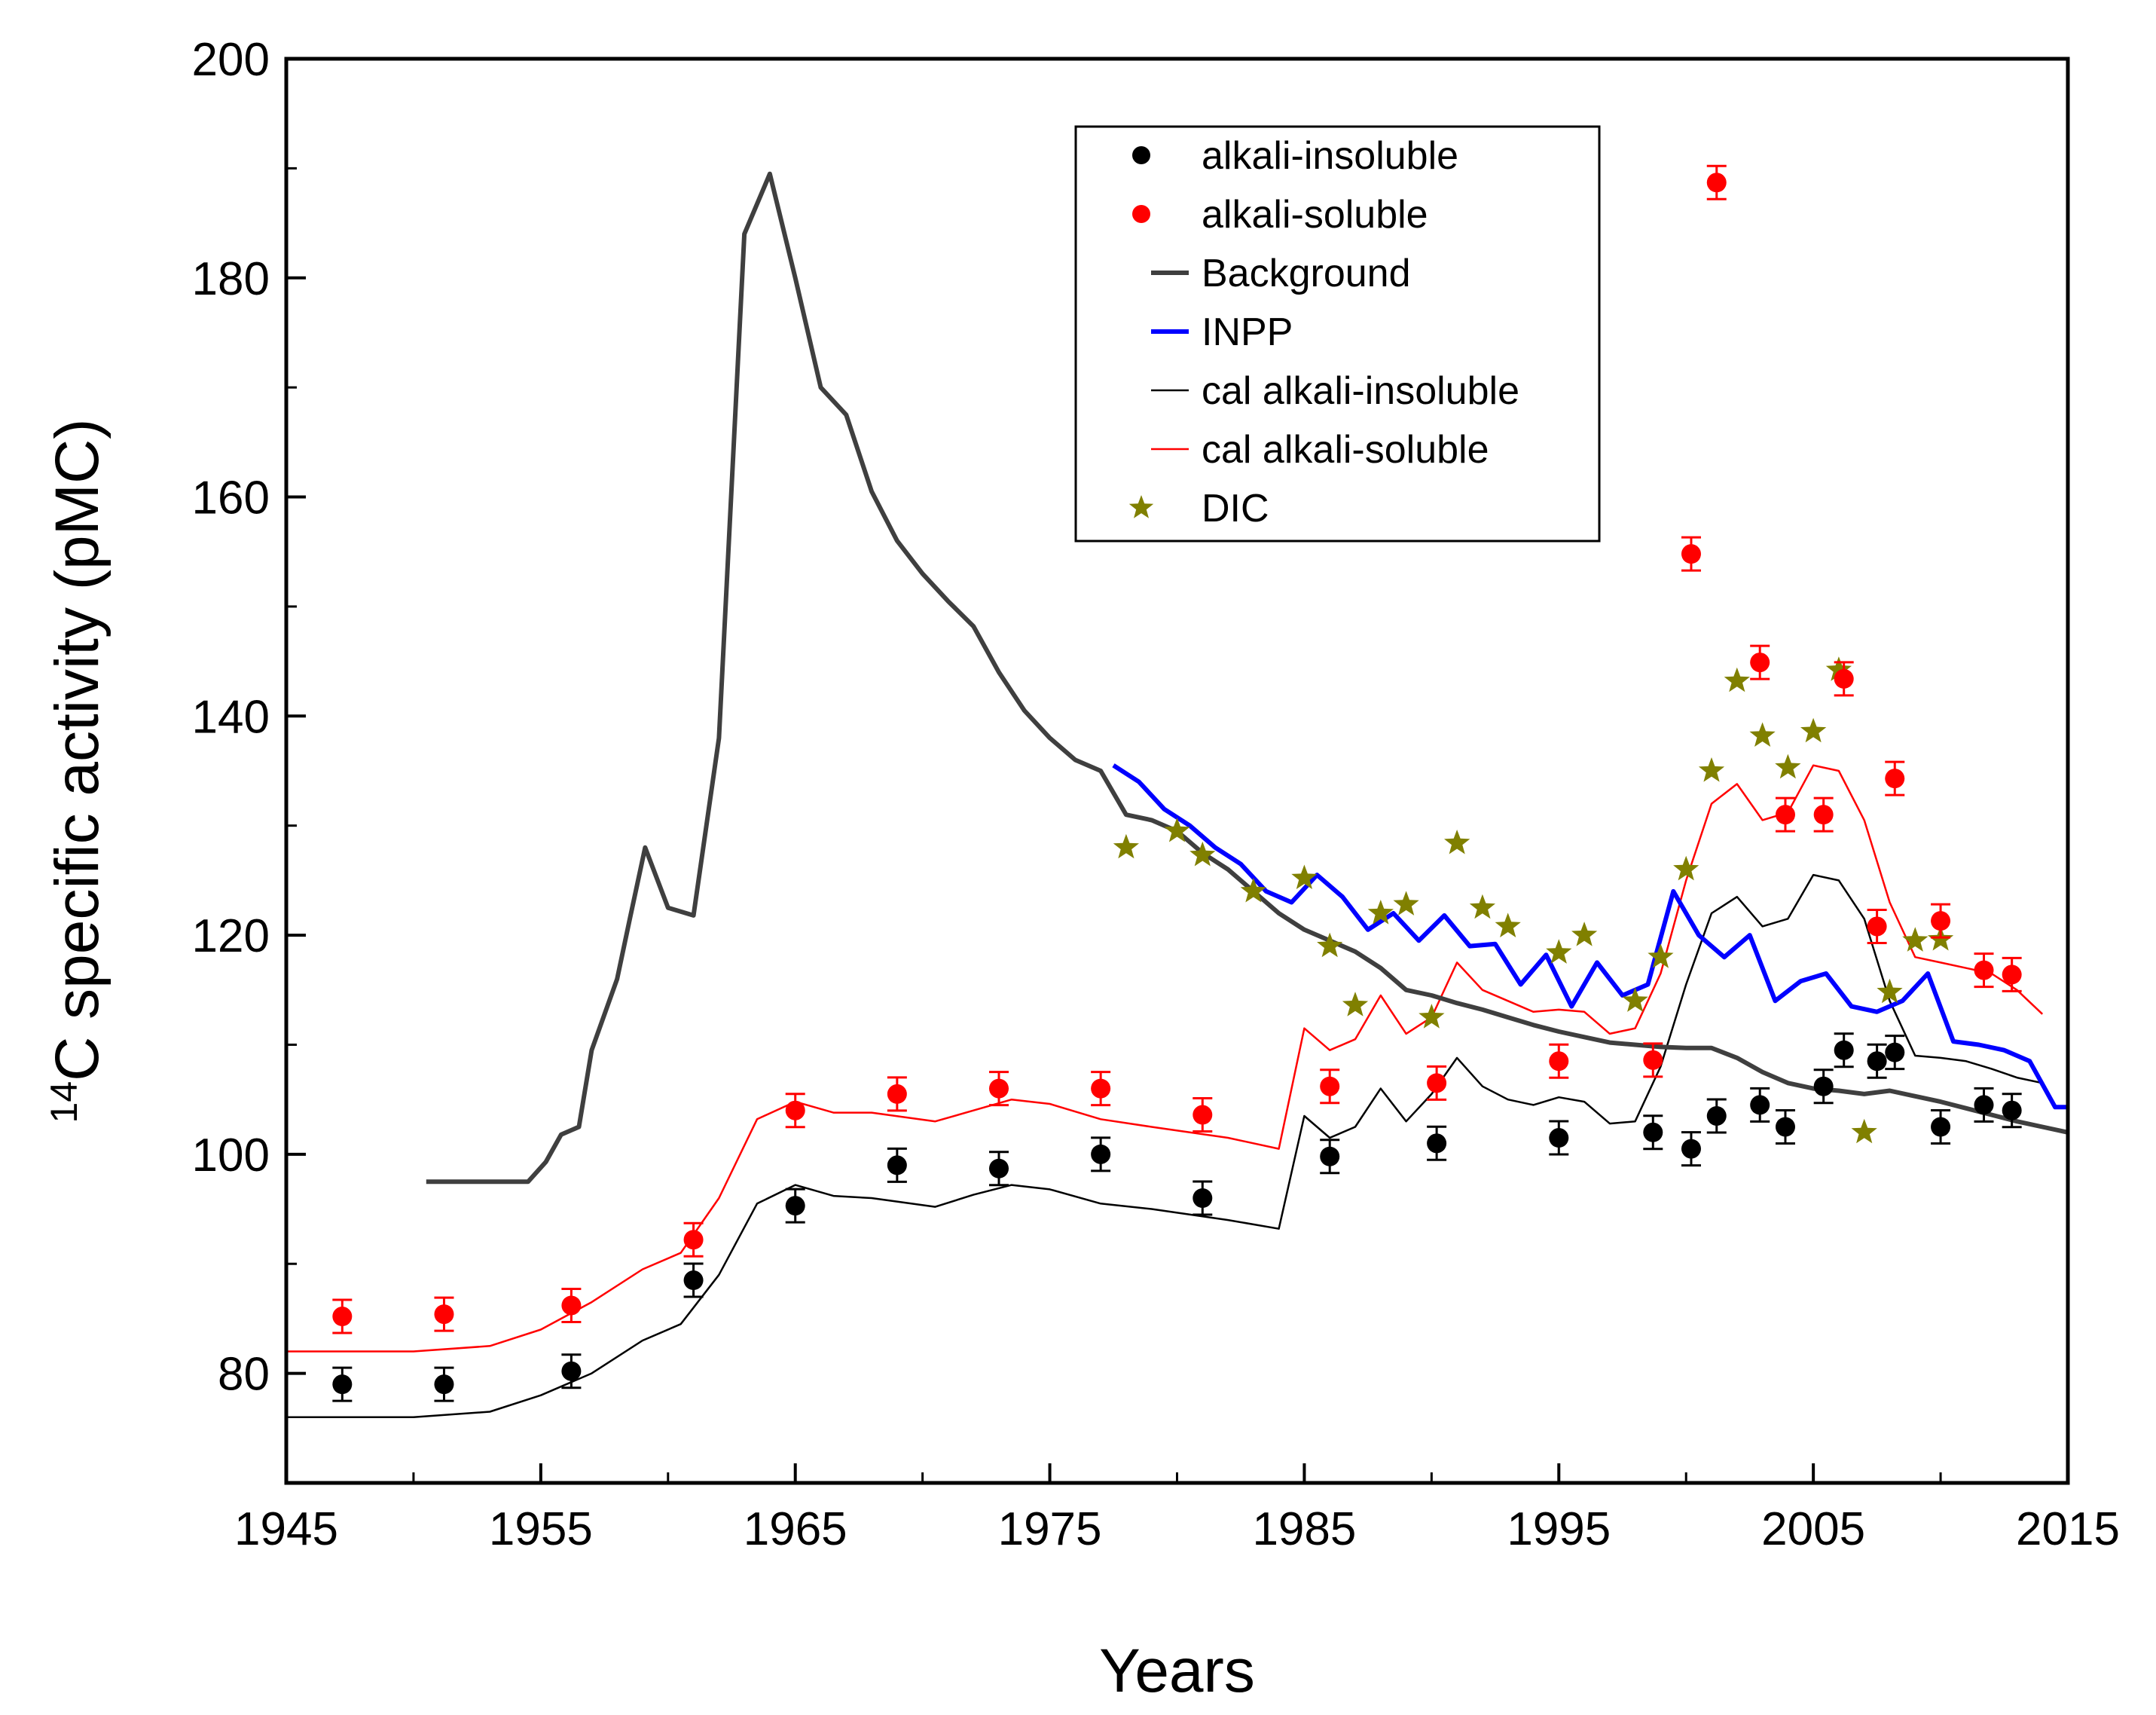 The width and height of the screenshot is (2156, 1715). I want to click on legend-swatch-alkali-soluble, so click(1141, 214).